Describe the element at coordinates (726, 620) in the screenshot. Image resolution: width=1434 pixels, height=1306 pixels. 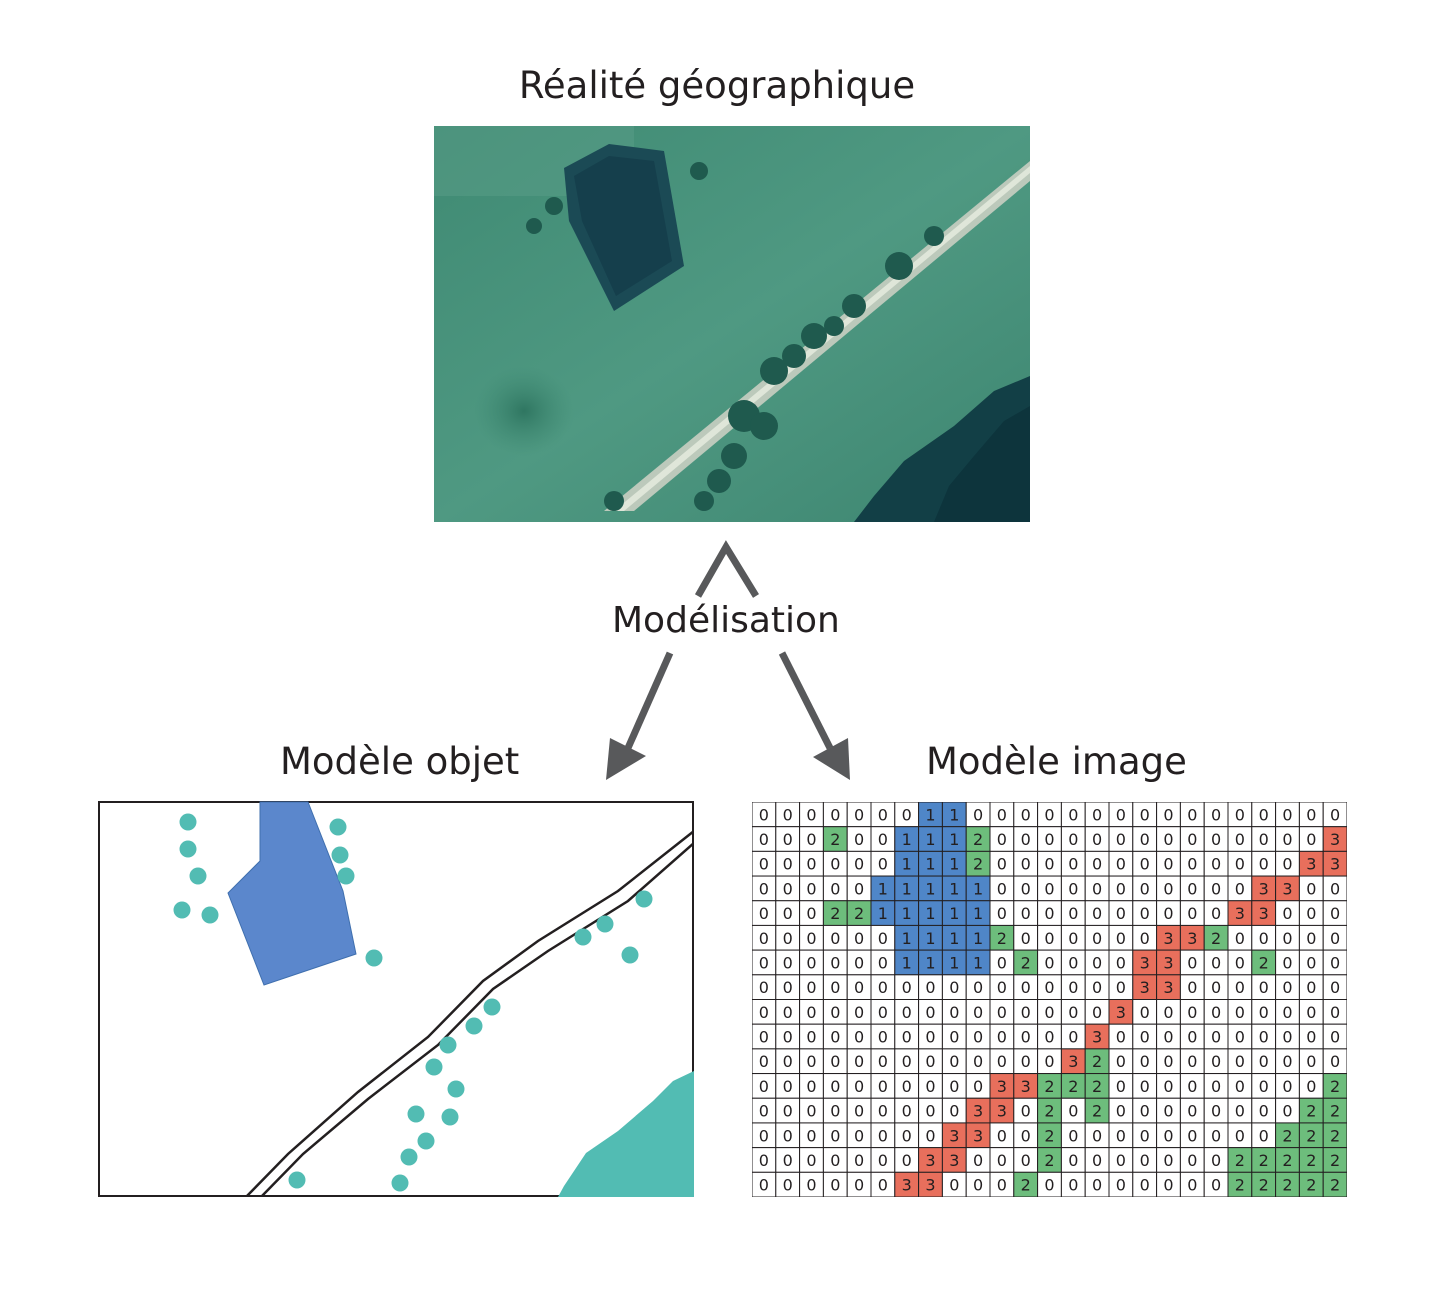
I see `title-modeling: Modélisation` at that location.